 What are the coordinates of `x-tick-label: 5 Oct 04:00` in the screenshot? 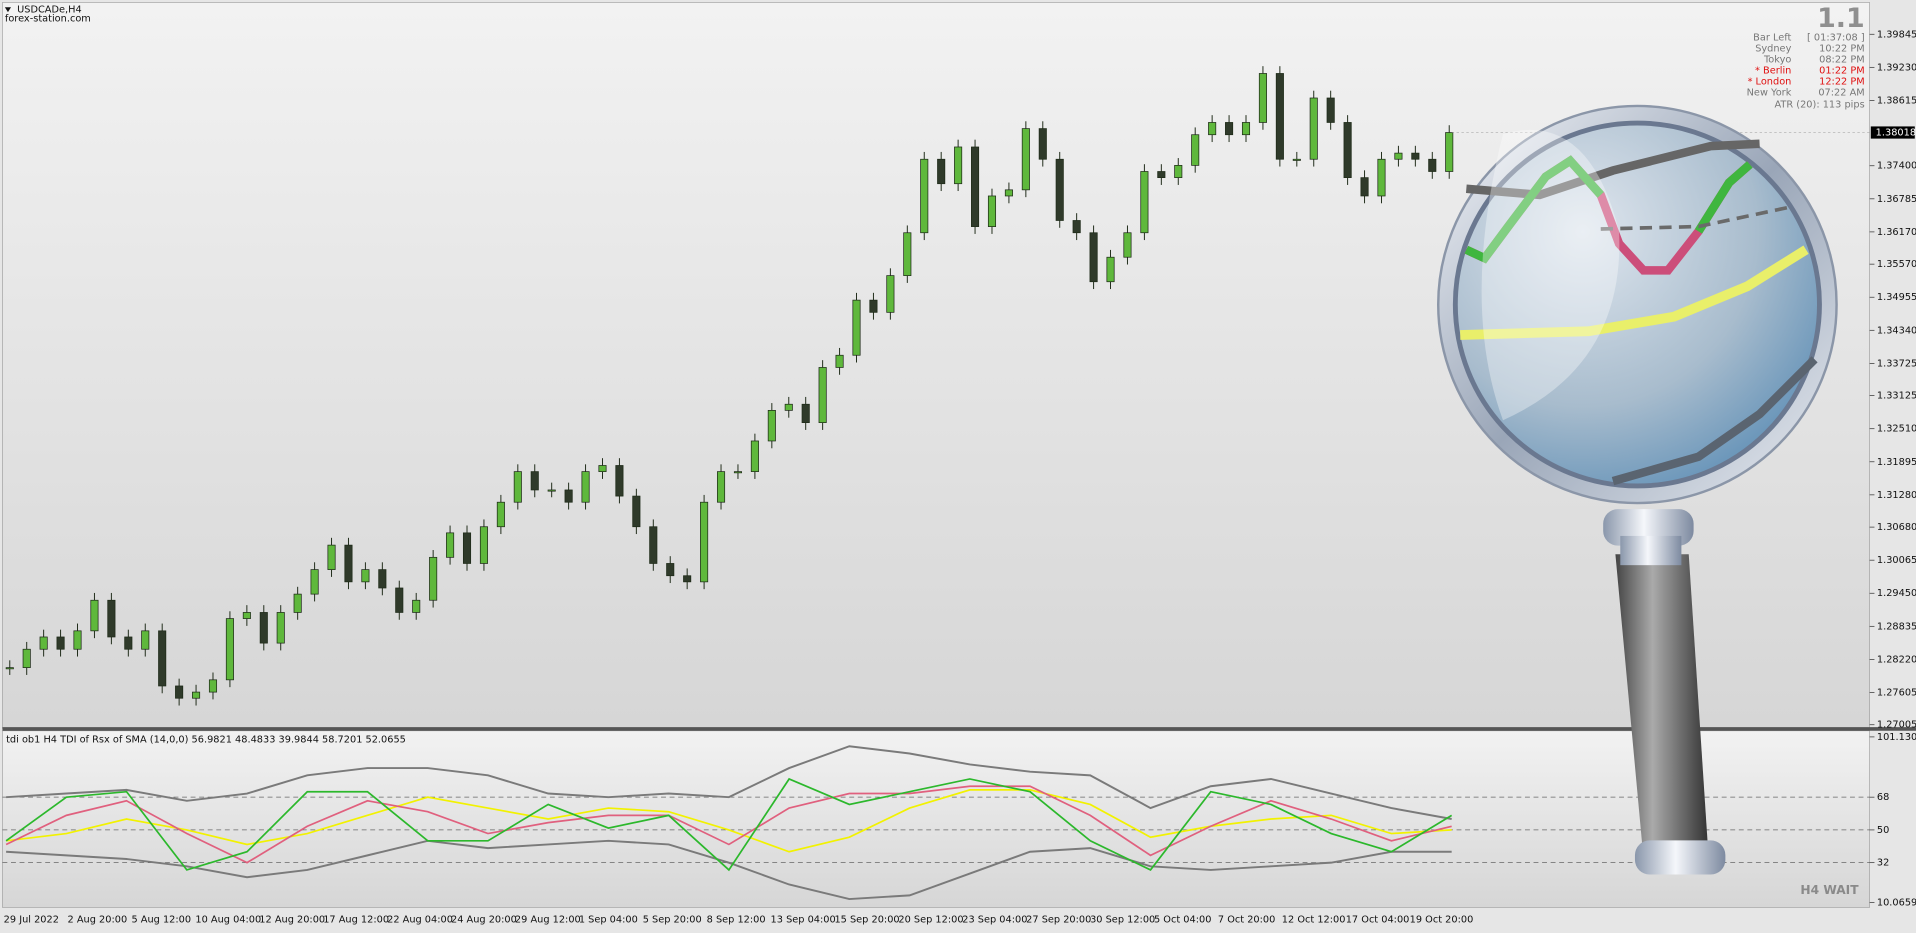 It's located at (1182, 920).